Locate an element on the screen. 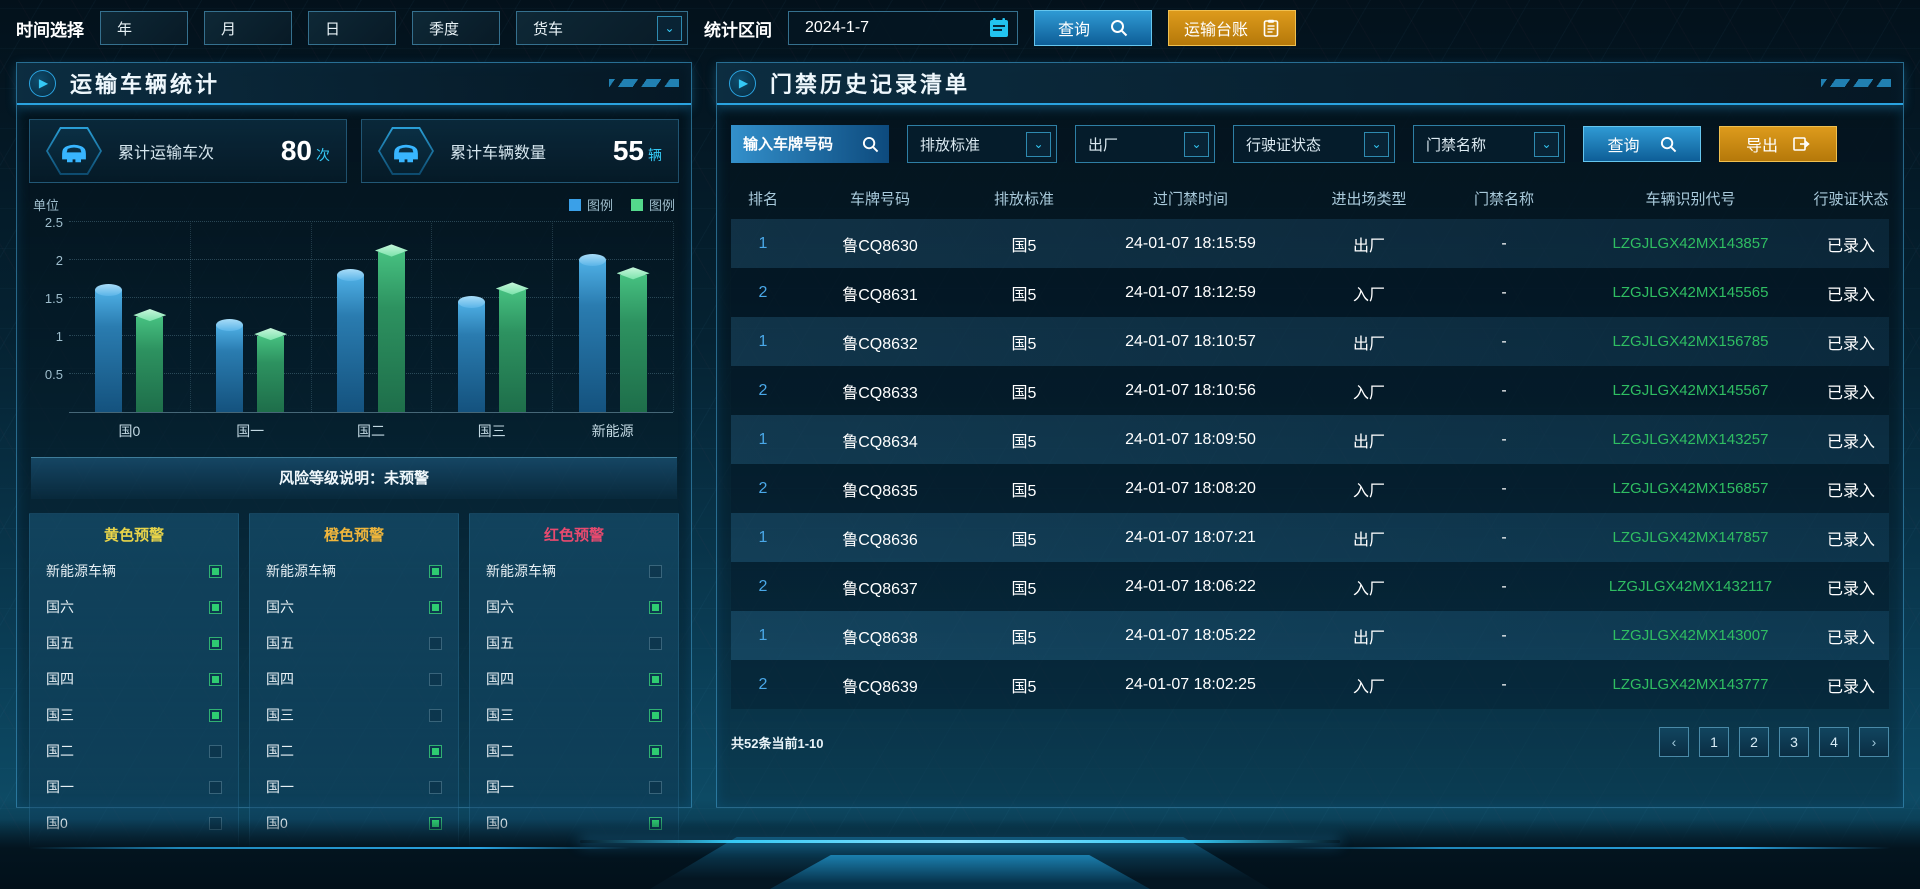  time-button-3: 季度 is located at coordinates (456, 28).